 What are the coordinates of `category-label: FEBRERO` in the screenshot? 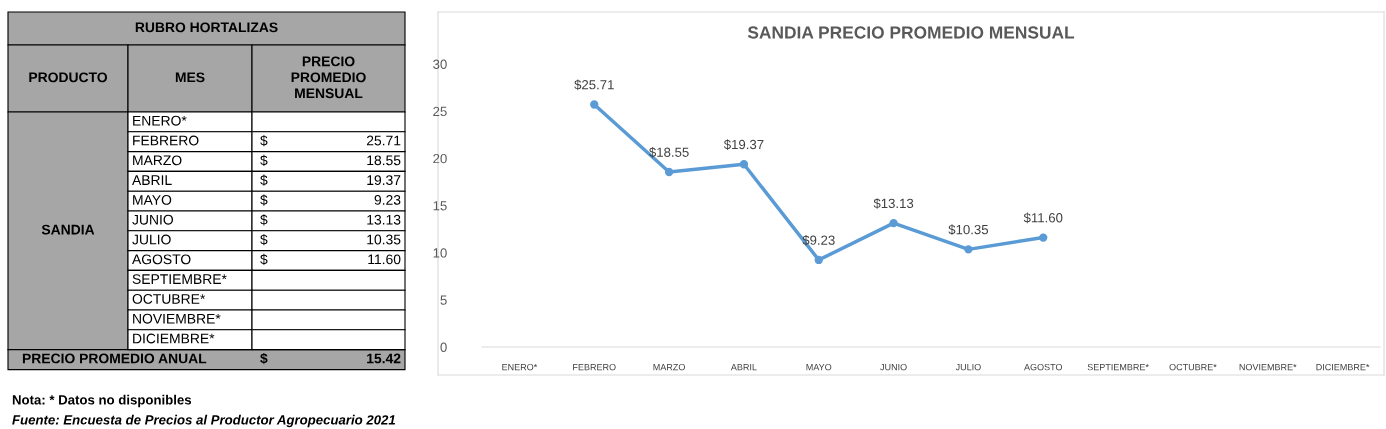 It's located at (166, 140).